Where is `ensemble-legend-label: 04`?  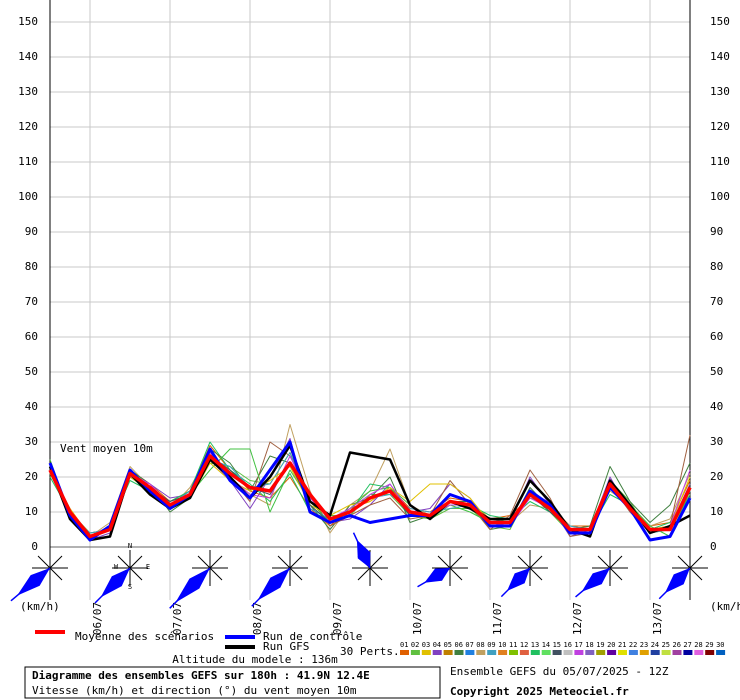 ensemble-legend-label: 04 is located at coordinates (437, 645).